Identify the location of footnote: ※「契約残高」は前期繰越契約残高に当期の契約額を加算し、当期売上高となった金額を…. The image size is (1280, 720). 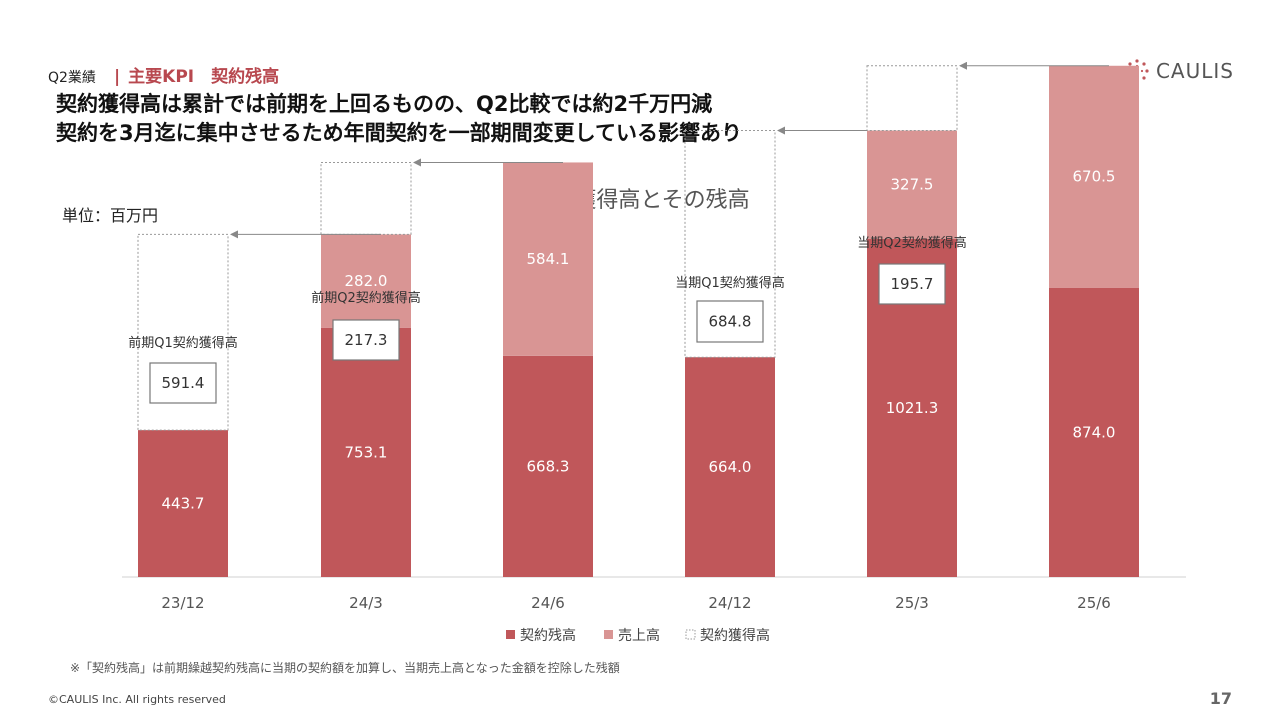
(345, 668).